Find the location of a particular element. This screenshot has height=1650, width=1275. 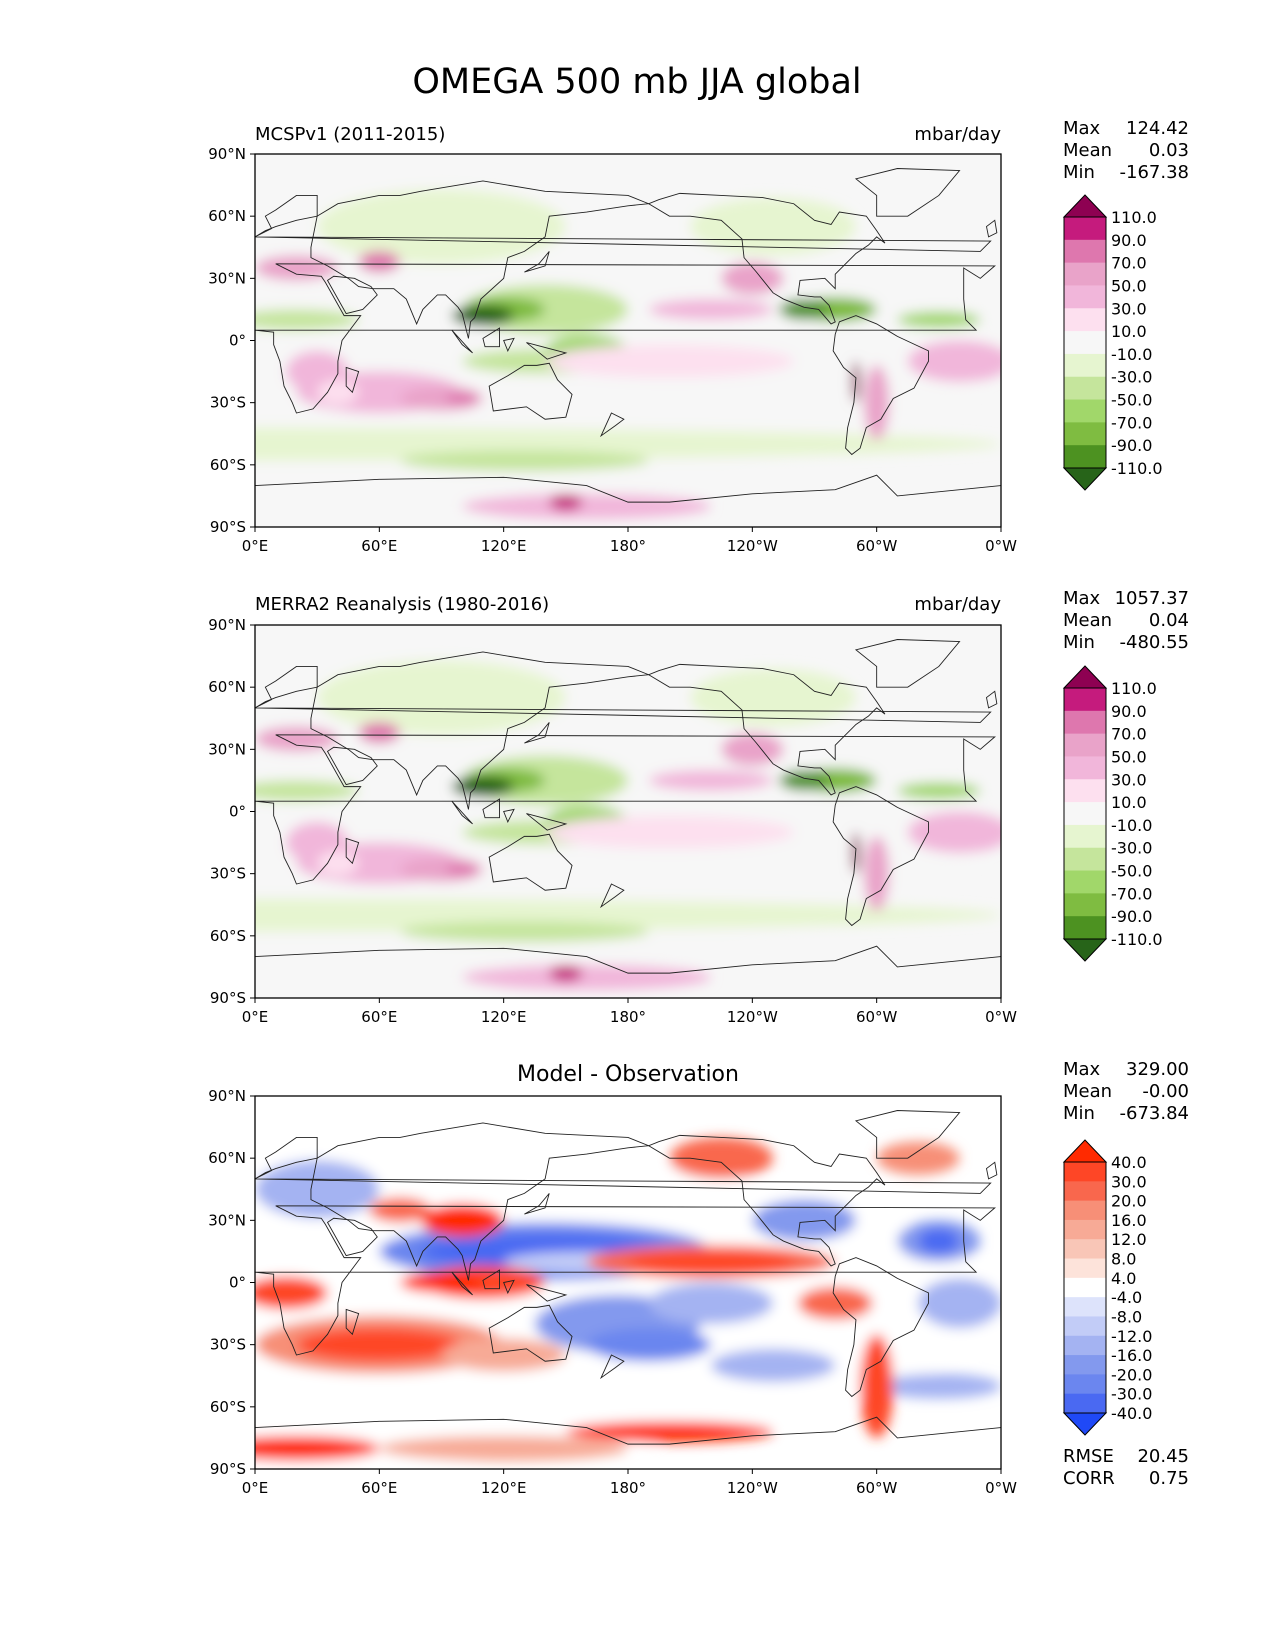

x-tick-label: 60°E is located at coordinates (379, 1017).